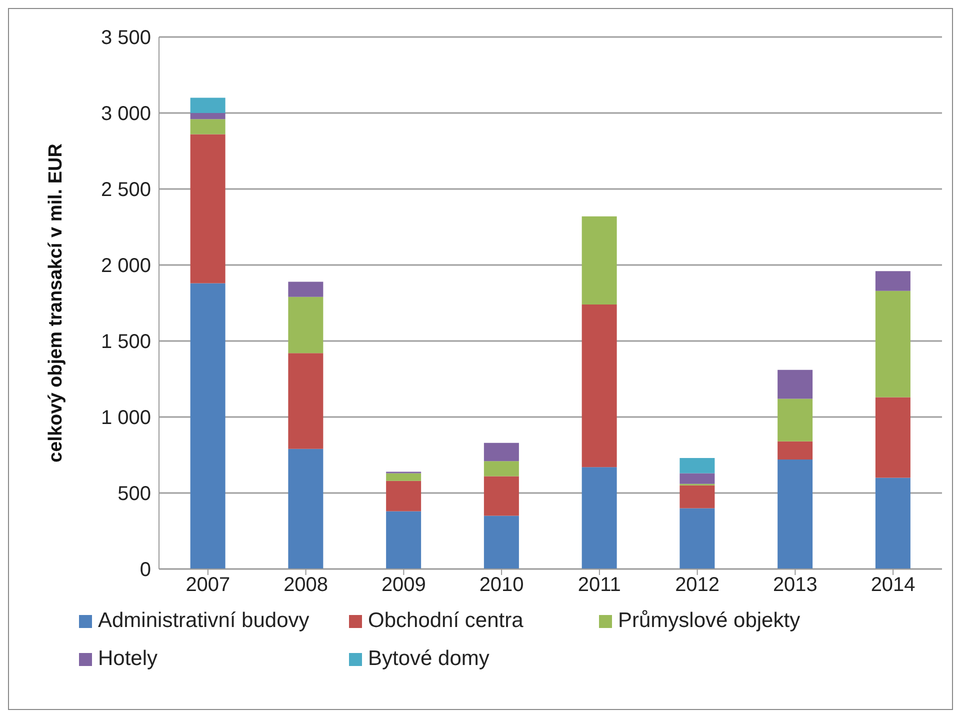  Describe the element at coordinates (501, 585) in the screenshot. I see `x-tick-label: 2010` at that location.